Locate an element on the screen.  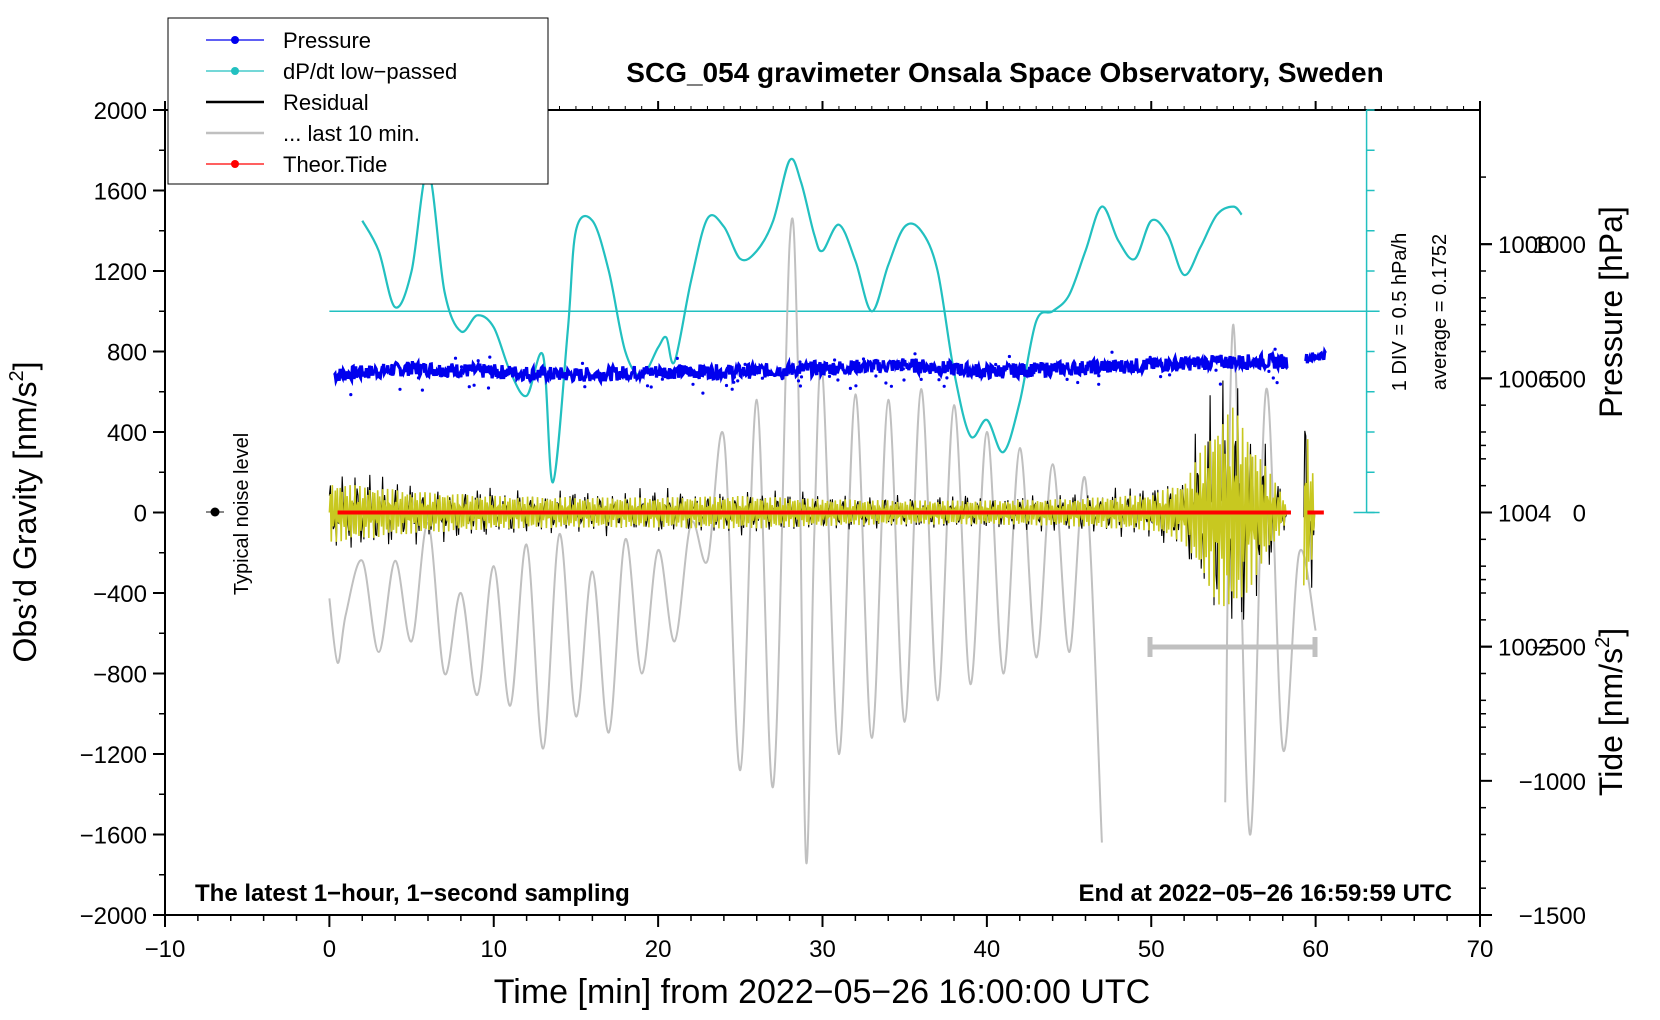
gravity-tick-label: 800 is located at coordinates (127, 353).